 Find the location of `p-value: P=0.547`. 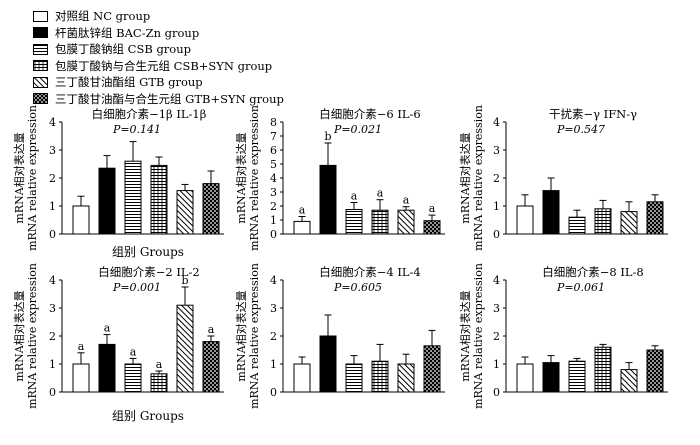

p-value: P=0.547 is located at coordinates (580, 129).